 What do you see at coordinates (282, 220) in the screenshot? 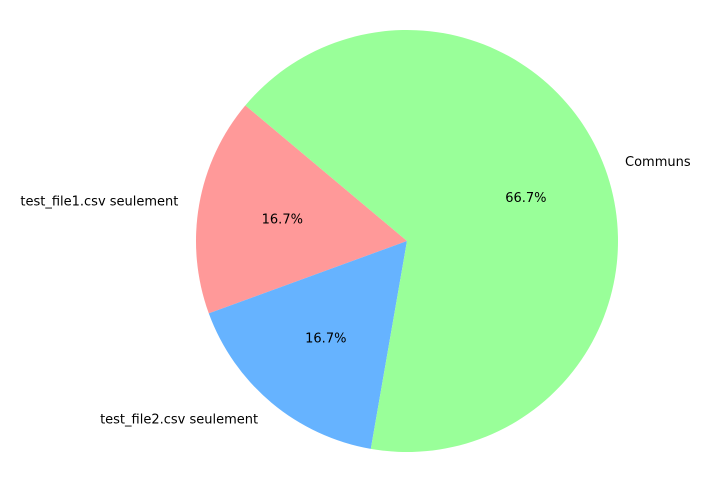
I see `pct-label-test-file1: 16.7%` at bounding box center [282, 220].